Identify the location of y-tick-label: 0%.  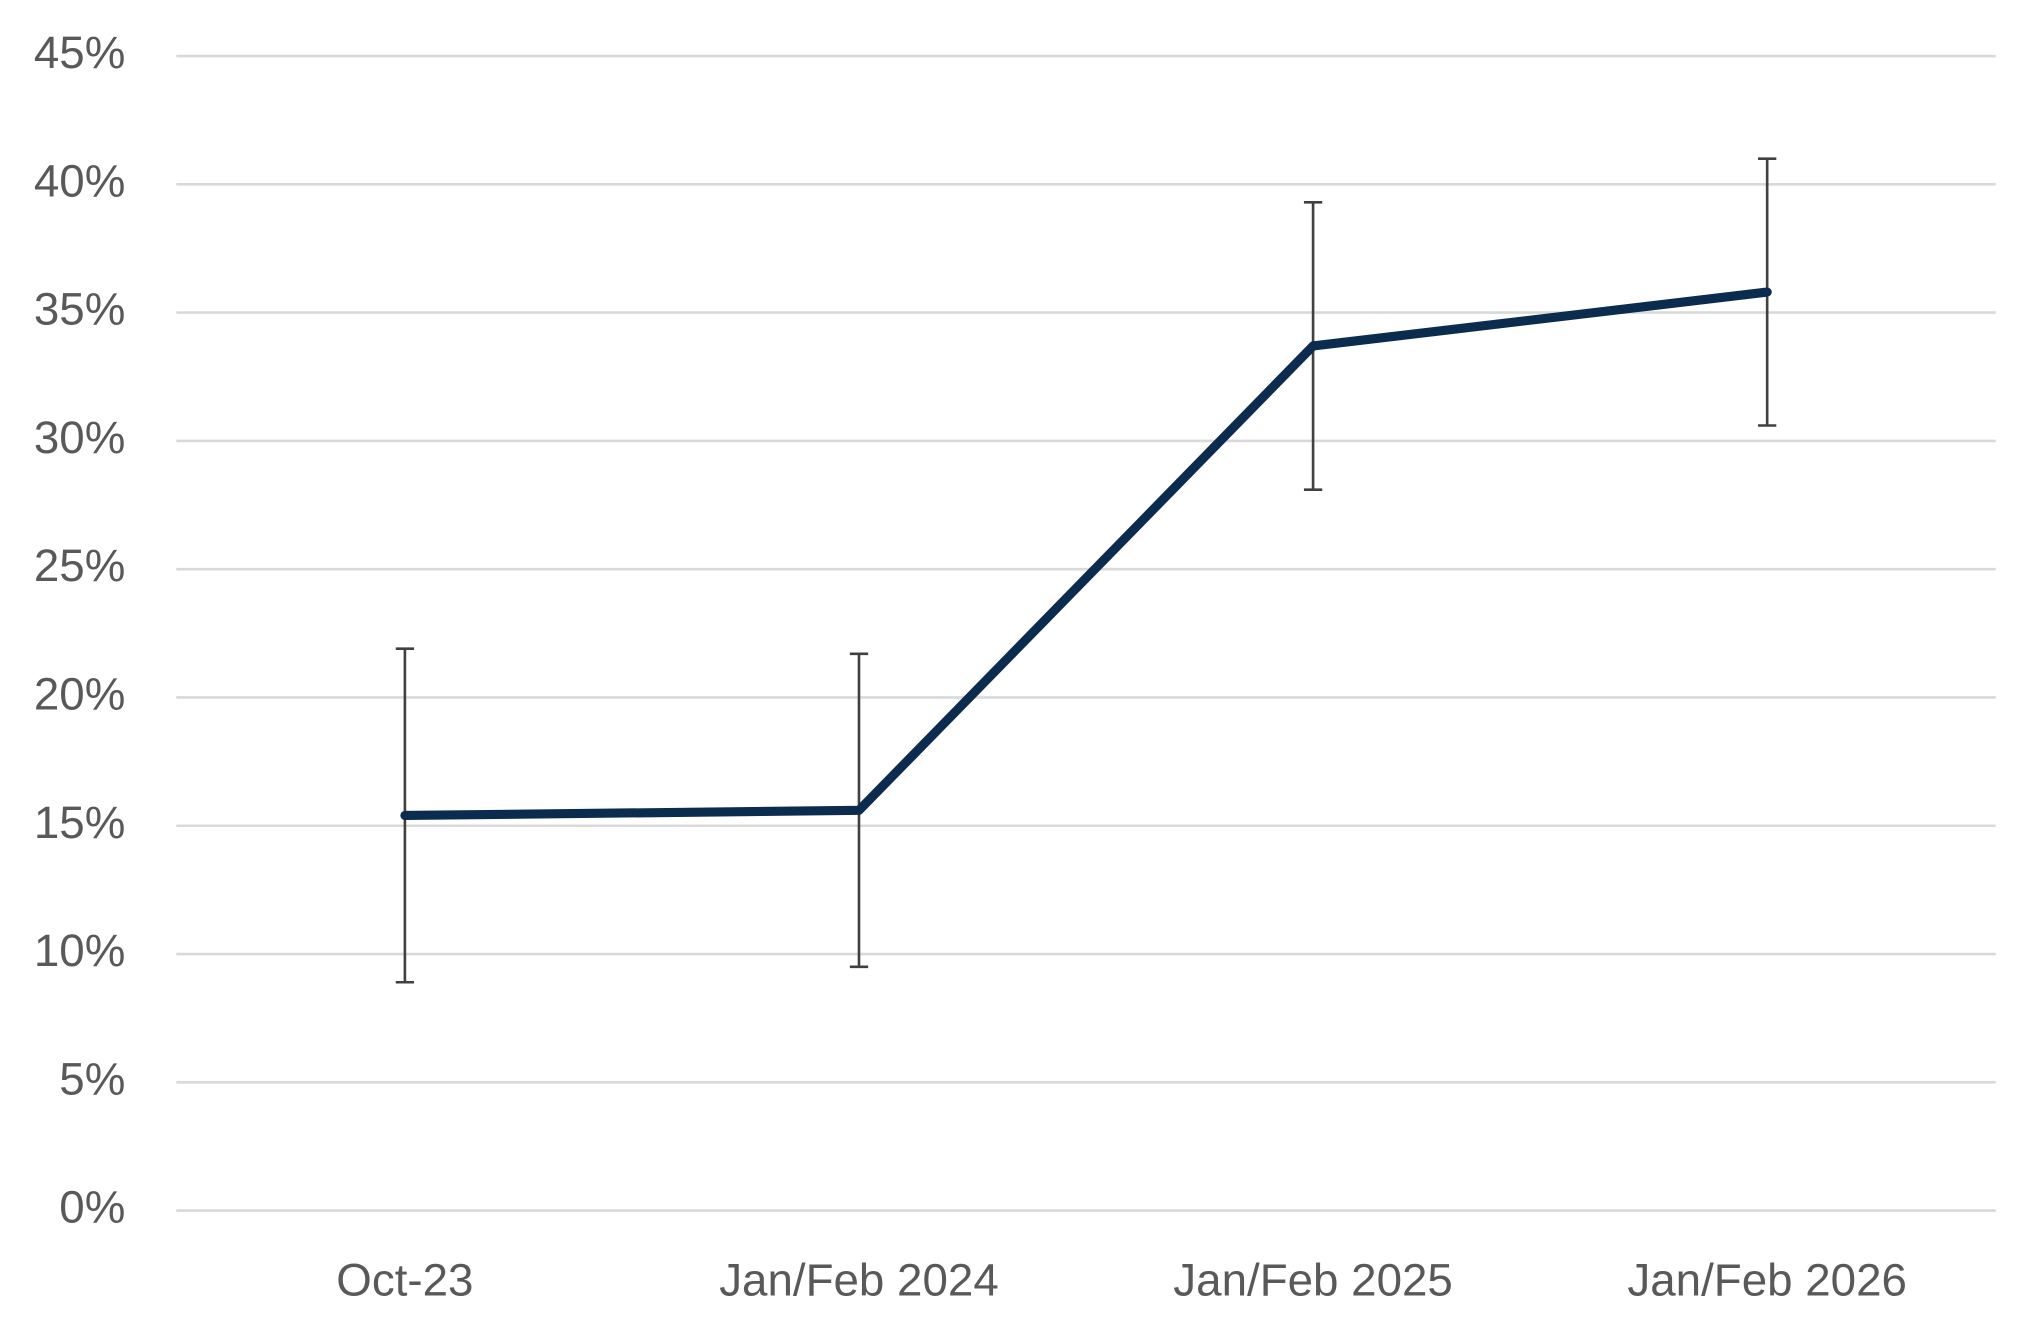
(92, 1207).